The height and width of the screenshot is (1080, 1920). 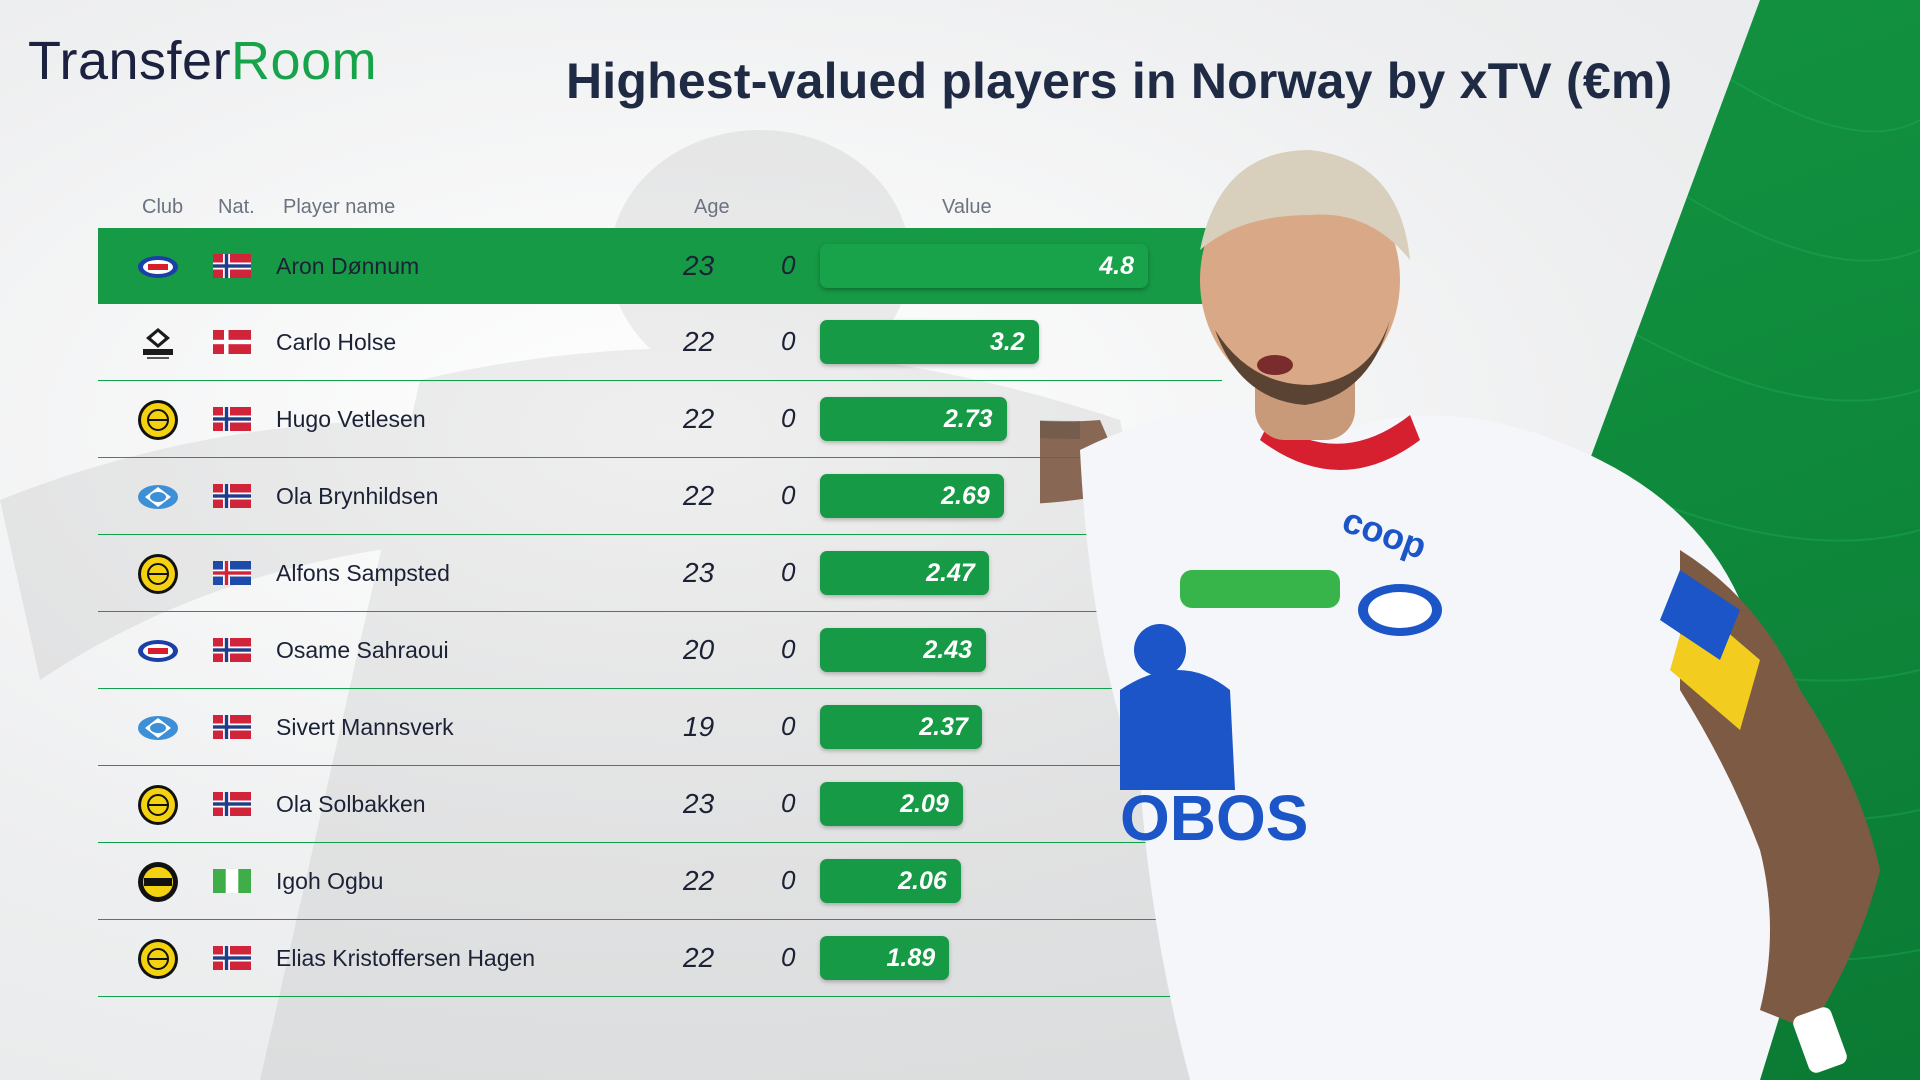 What do you see at coordinates (158, 343) in the screenshot?
I see `rosenborg-club-crest-icon` at bounding box center [158, 343].